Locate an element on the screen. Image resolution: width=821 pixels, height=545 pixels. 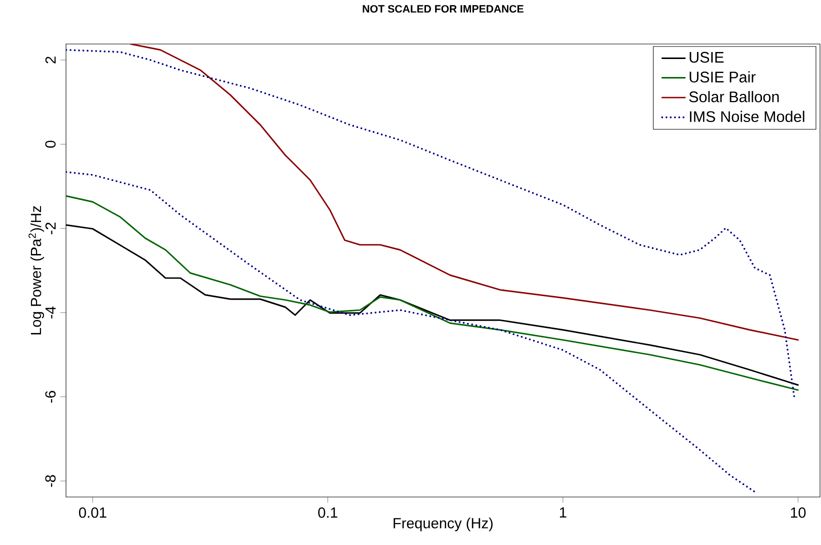
chart-title: NOT SCALED FOR IMPEDANCE is located at coordinates (443, 9).